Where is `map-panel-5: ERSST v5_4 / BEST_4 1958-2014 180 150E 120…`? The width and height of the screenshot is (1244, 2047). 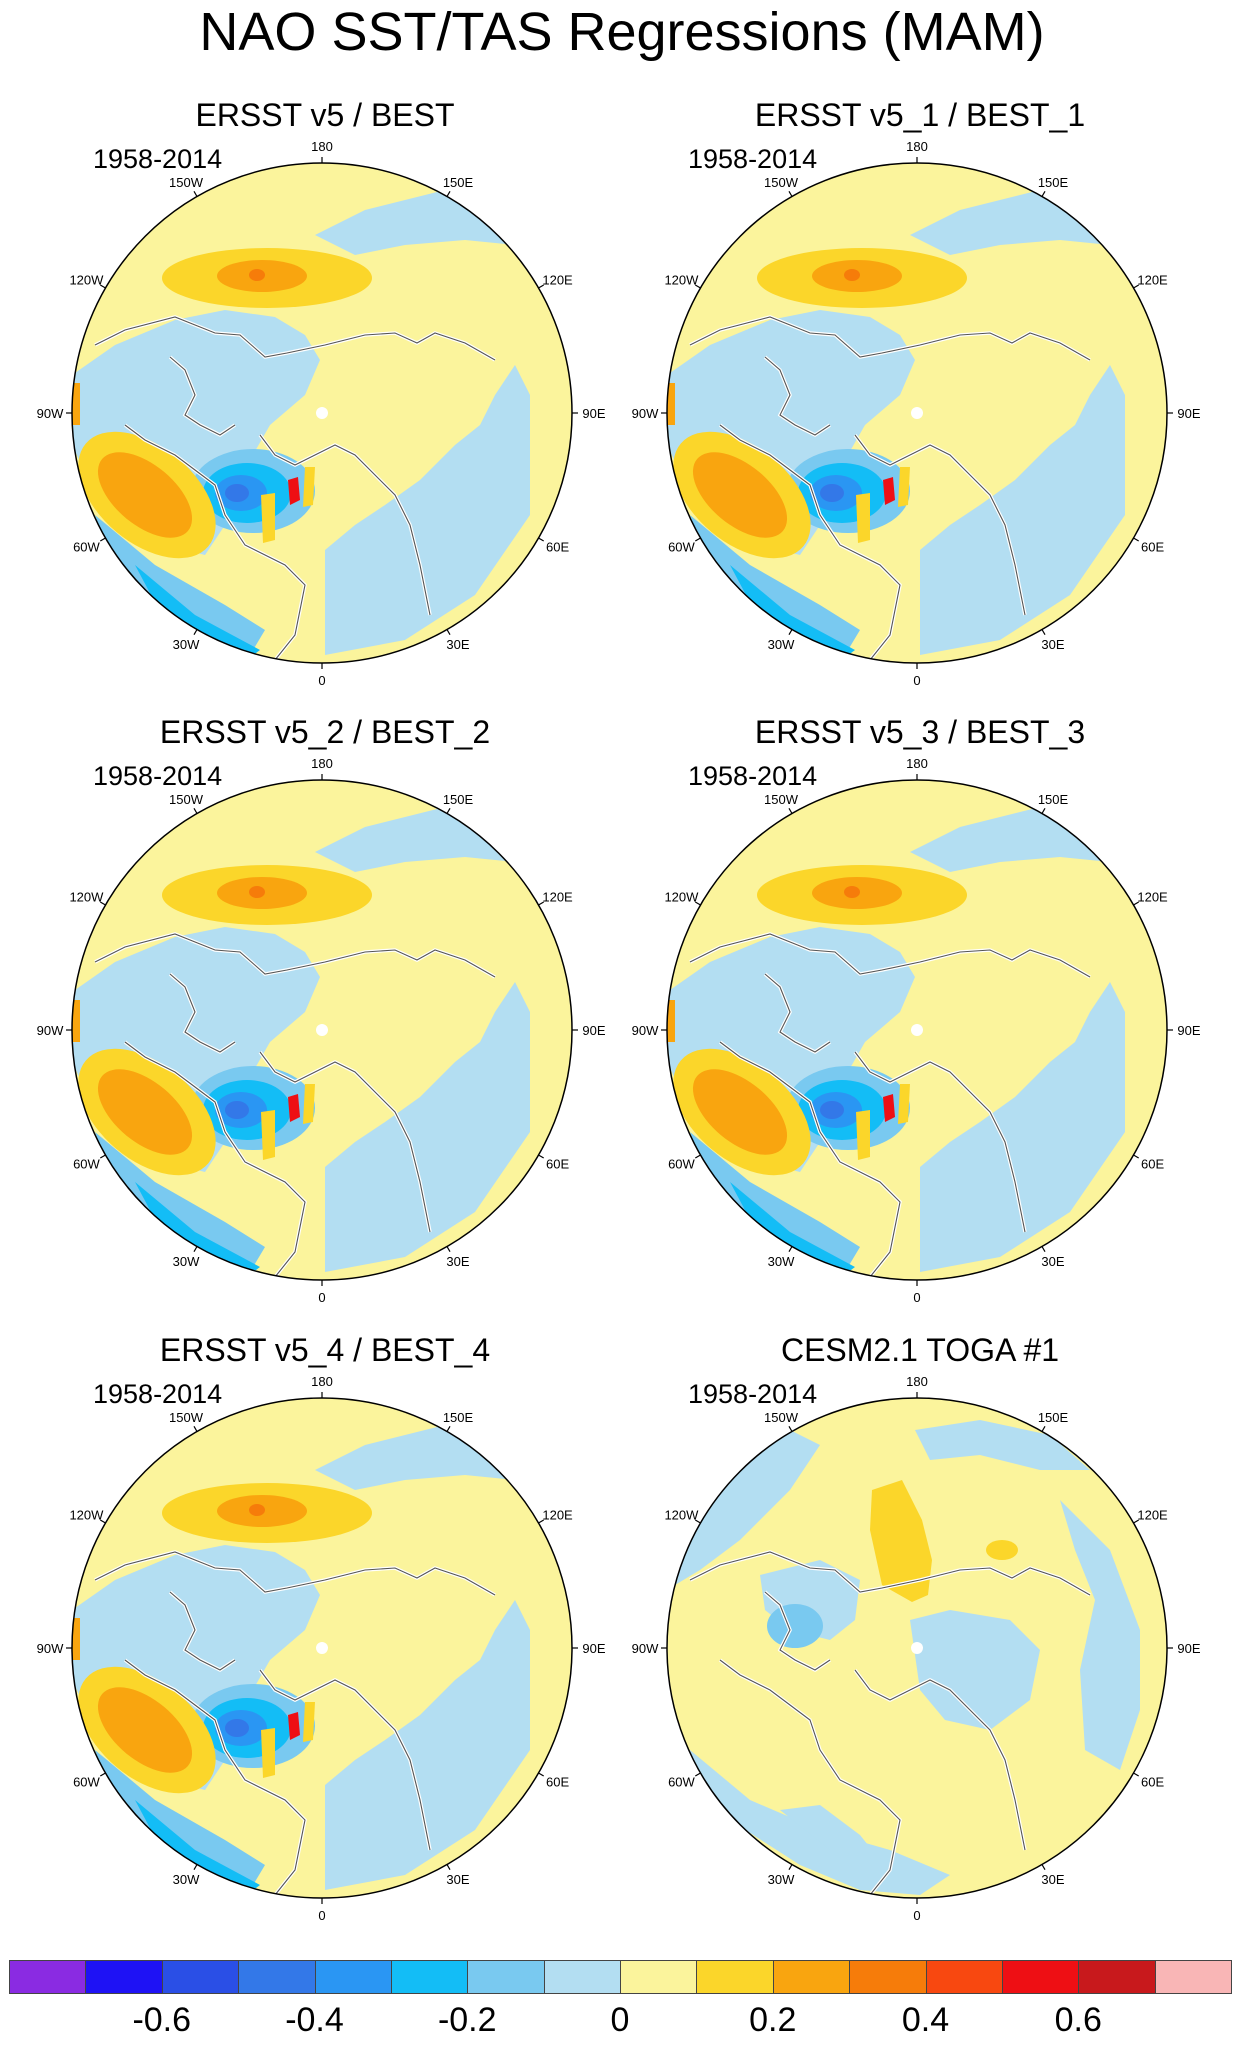
map-panel-5: ERSST v5_4 / BEST_4 1958-2014 180 150E 120… is located at coordinates (325, 1635).